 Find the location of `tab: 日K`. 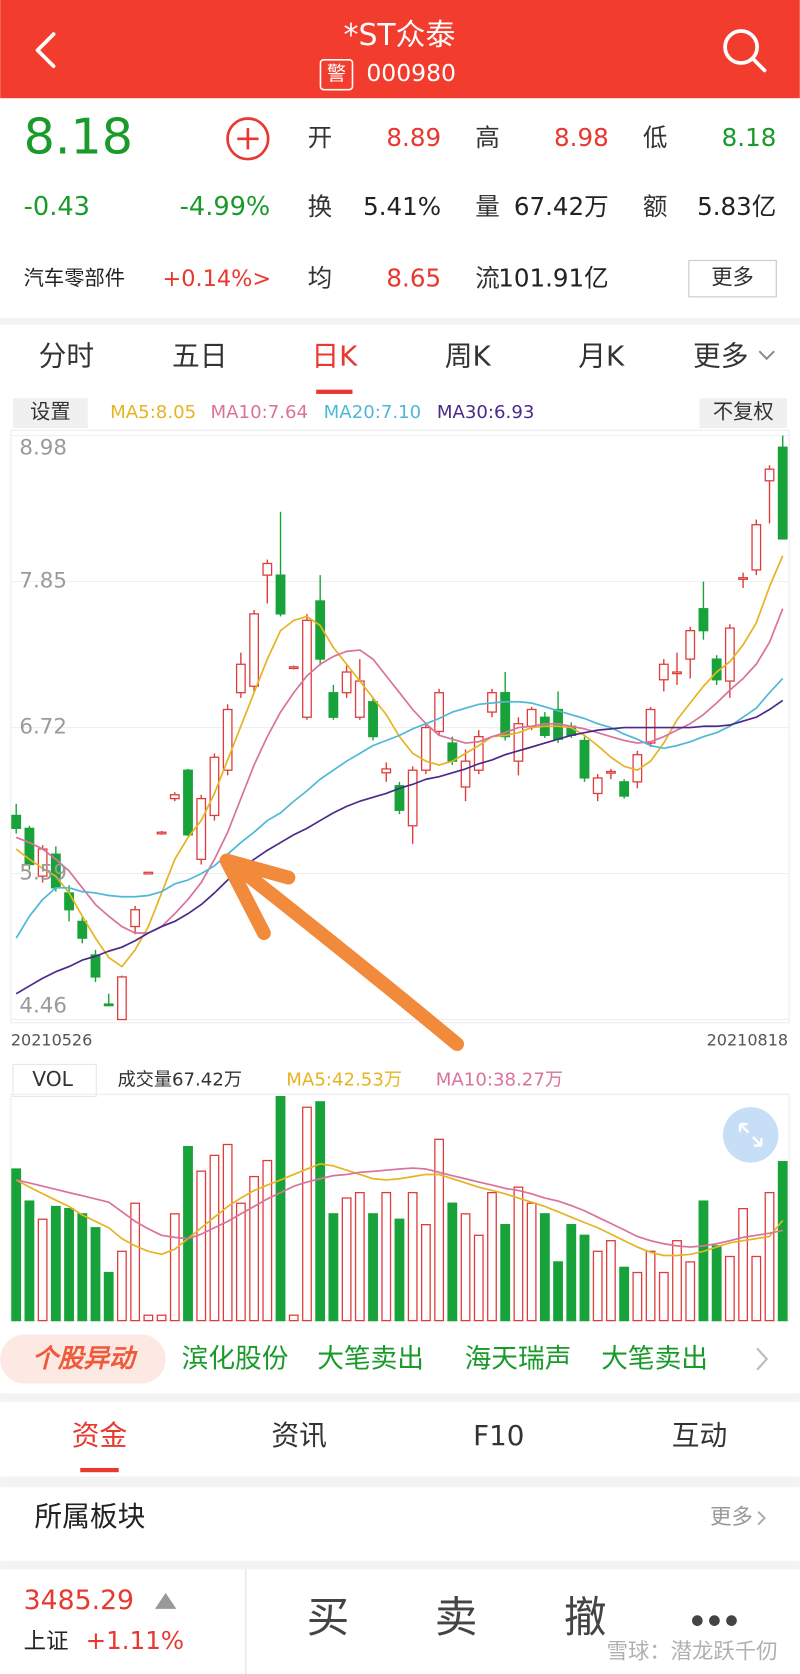

tab: 日K is located at coordinates (334, 356).